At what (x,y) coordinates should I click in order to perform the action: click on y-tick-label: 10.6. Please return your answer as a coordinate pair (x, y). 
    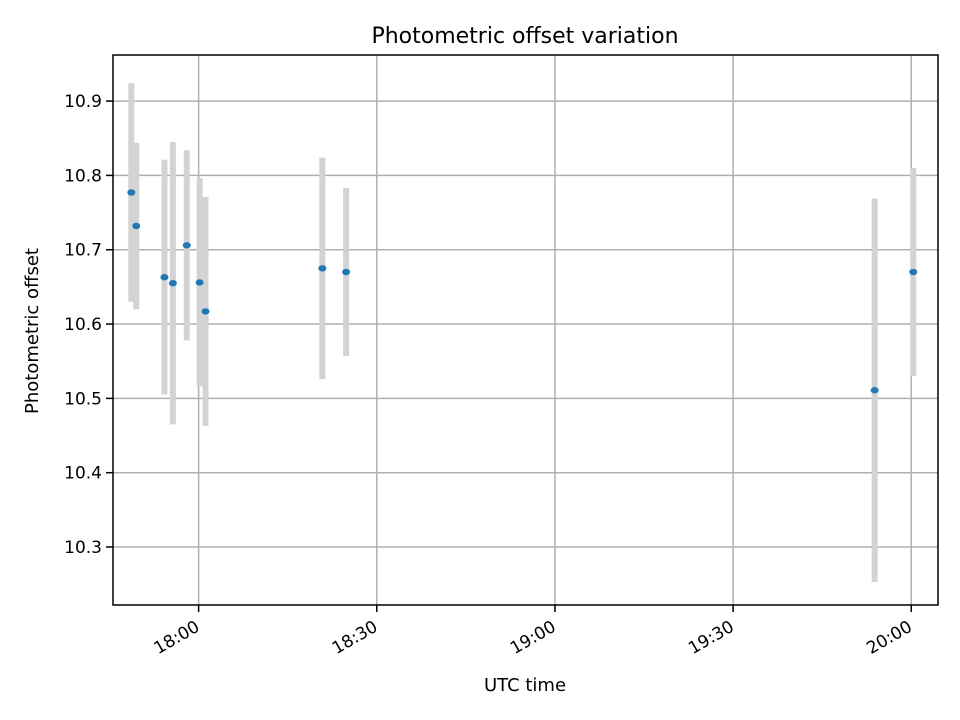
    Looking at the image, I should click on (83, 325).